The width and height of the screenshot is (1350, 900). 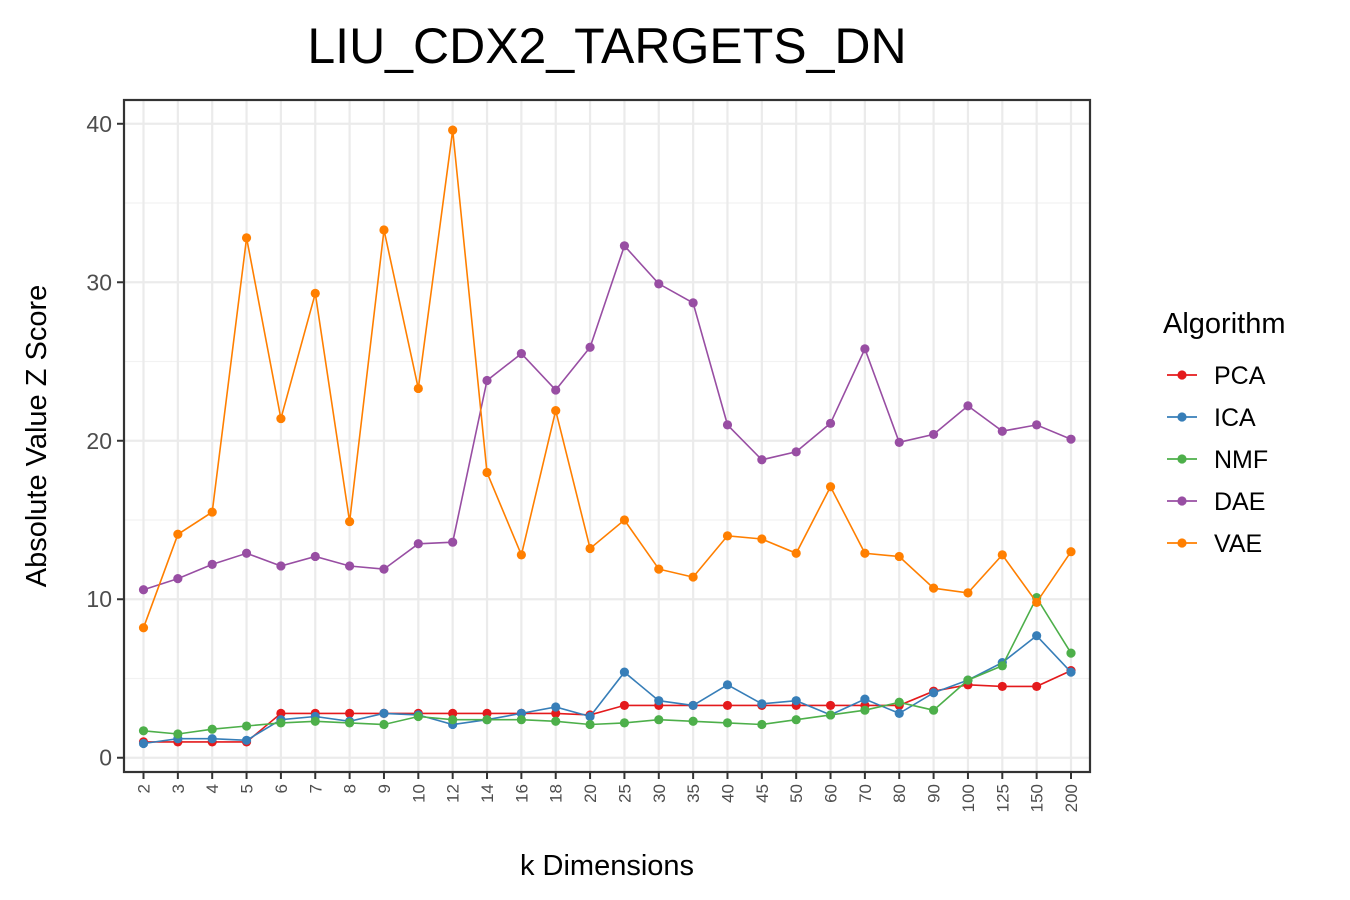 I want to click on x-tick-label: 8, so click(x=350, y=788).